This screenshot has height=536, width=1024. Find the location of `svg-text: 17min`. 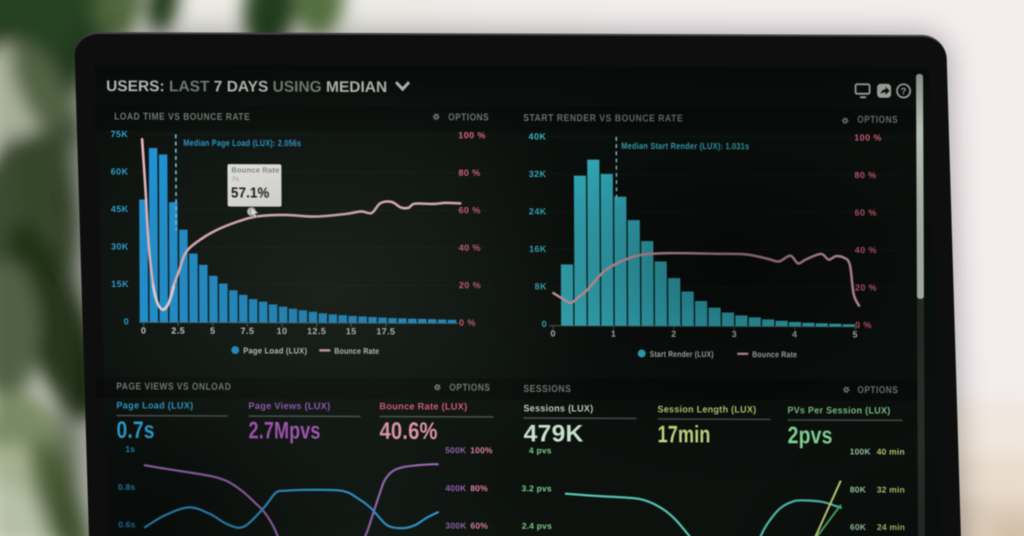

svg-text: 17min is located at coordinates (684, 435).